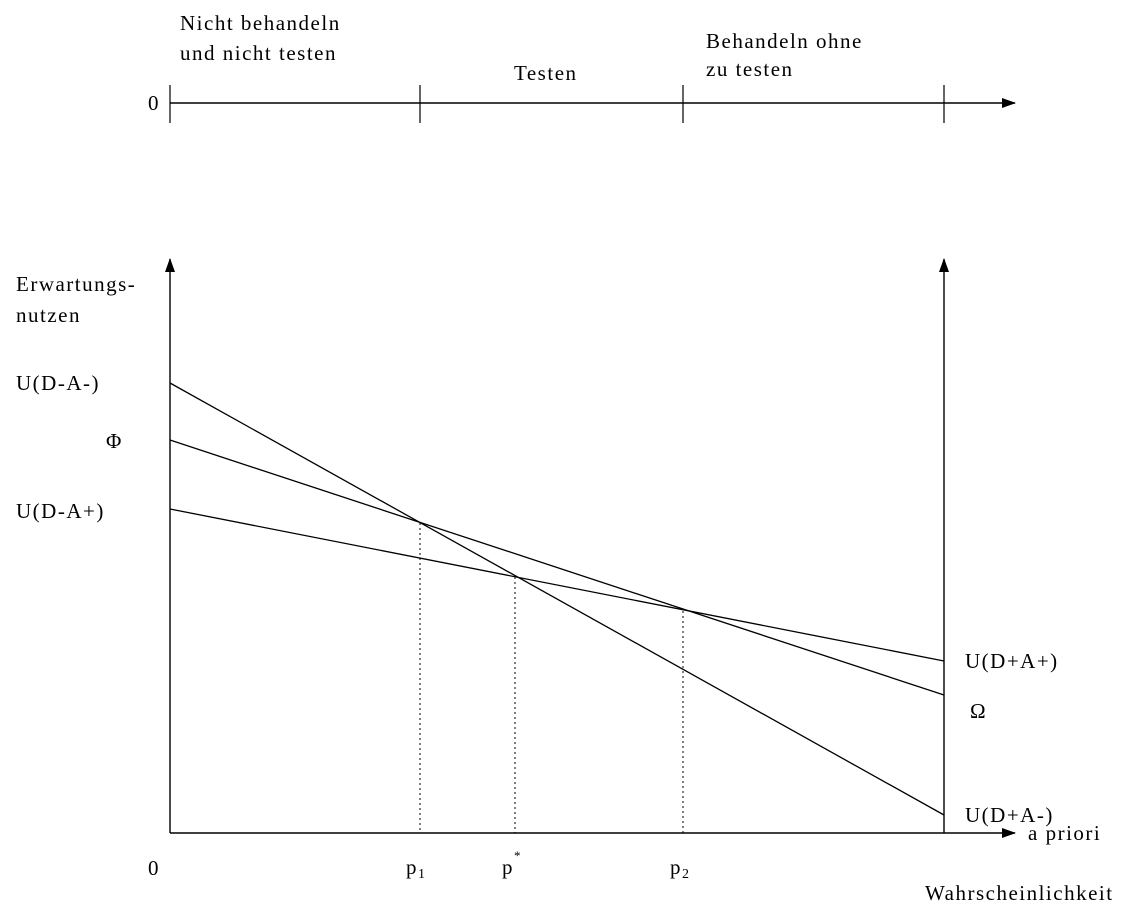  I want to click on right-labels: U(D+A+) Ω U(D+A-), so click(1012, 738).